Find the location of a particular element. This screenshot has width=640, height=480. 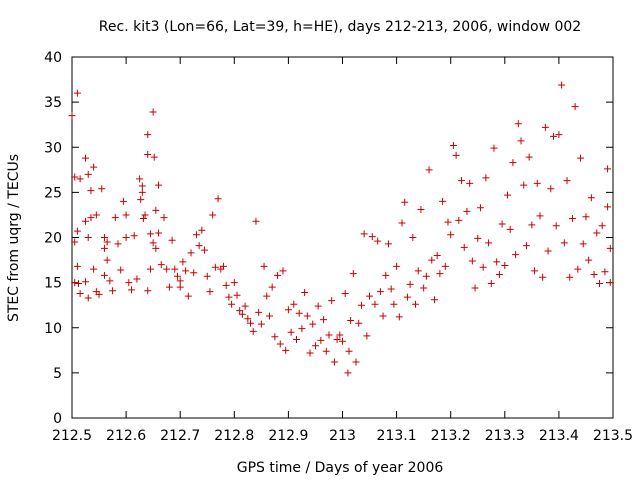

y-tick-label: 40 is located at coordinates (53, 58).